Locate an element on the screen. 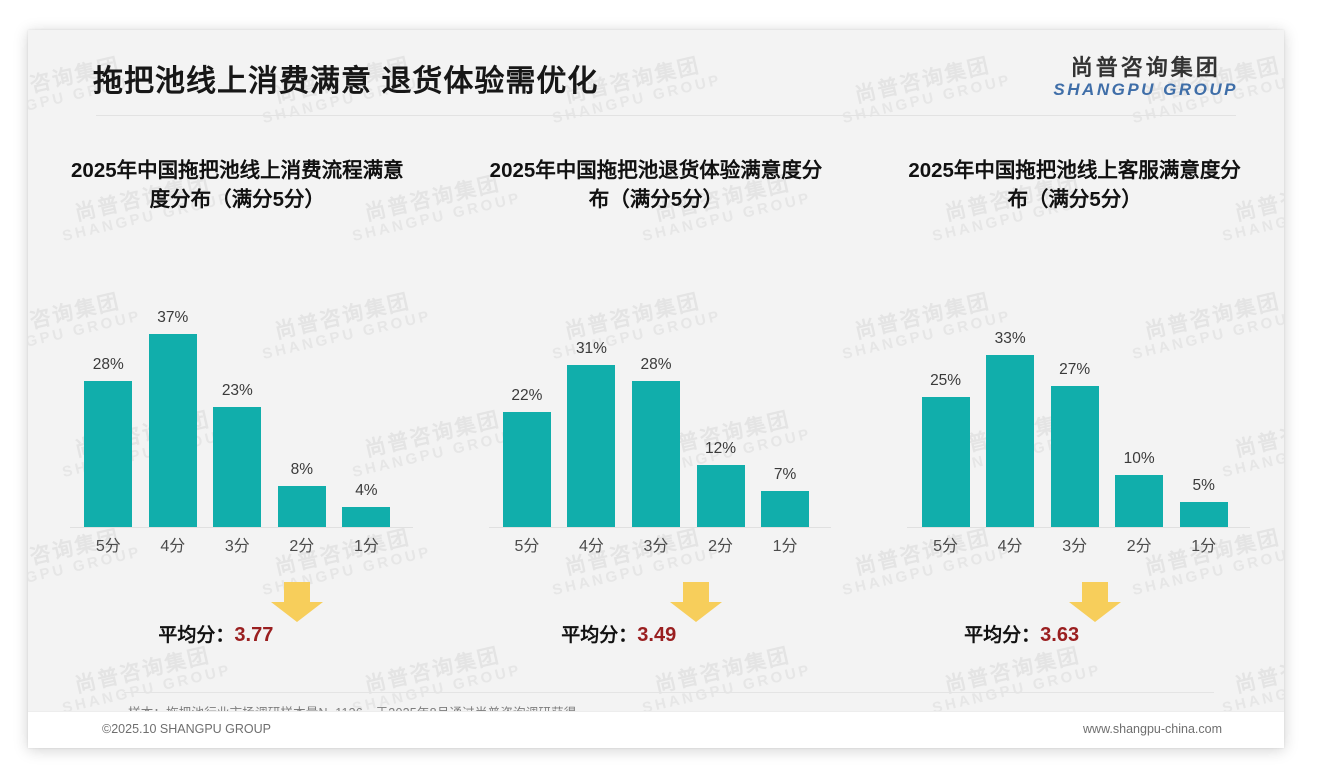 The image size is (1340, 780). bar-slot: 10% is located at coordinates (1139, 384).